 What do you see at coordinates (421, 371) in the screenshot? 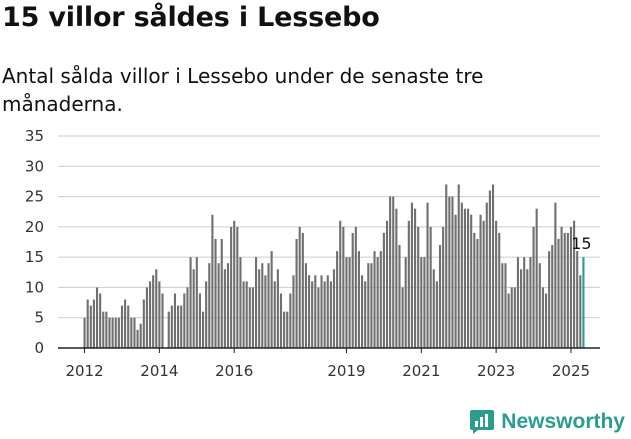
I see `x-tick-label: 2021` at bounding box center [421, 371].